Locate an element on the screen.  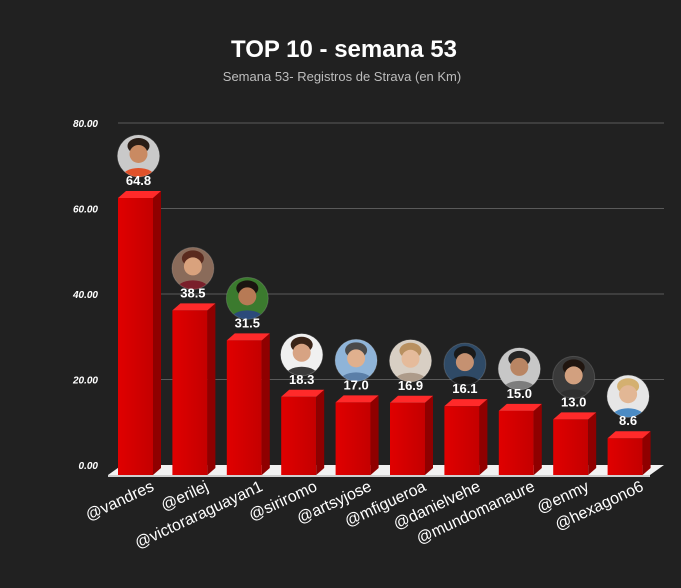
value-label: 8.6 is located at coordinates (628, 420).